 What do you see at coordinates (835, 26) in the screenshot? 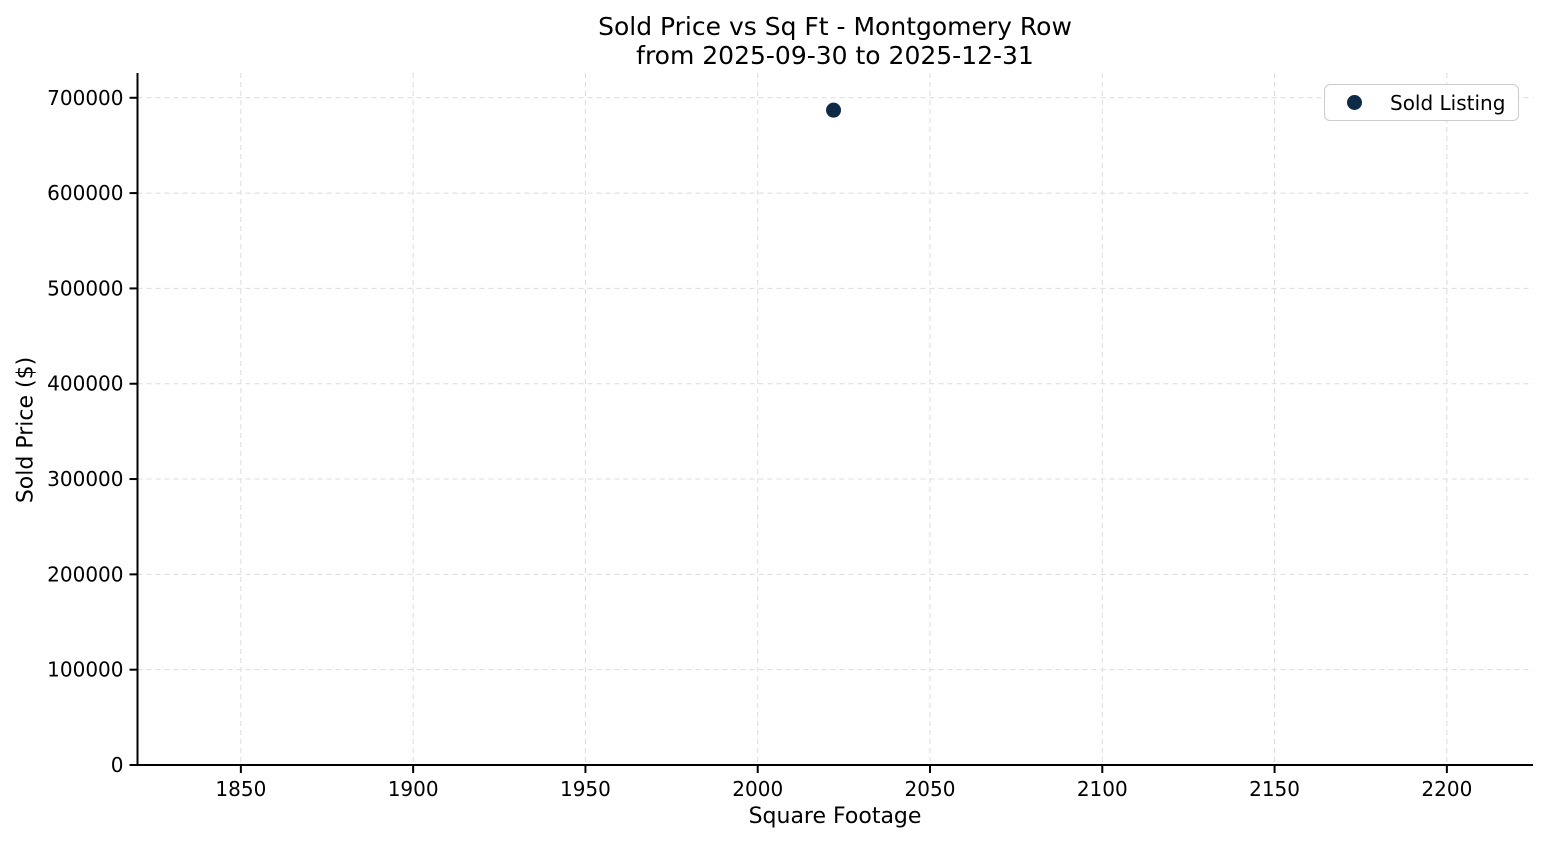
I see `chart-title-line1: Sold Price vs Sq Ft - Montgomery Row` at bounding box center [835, 26].